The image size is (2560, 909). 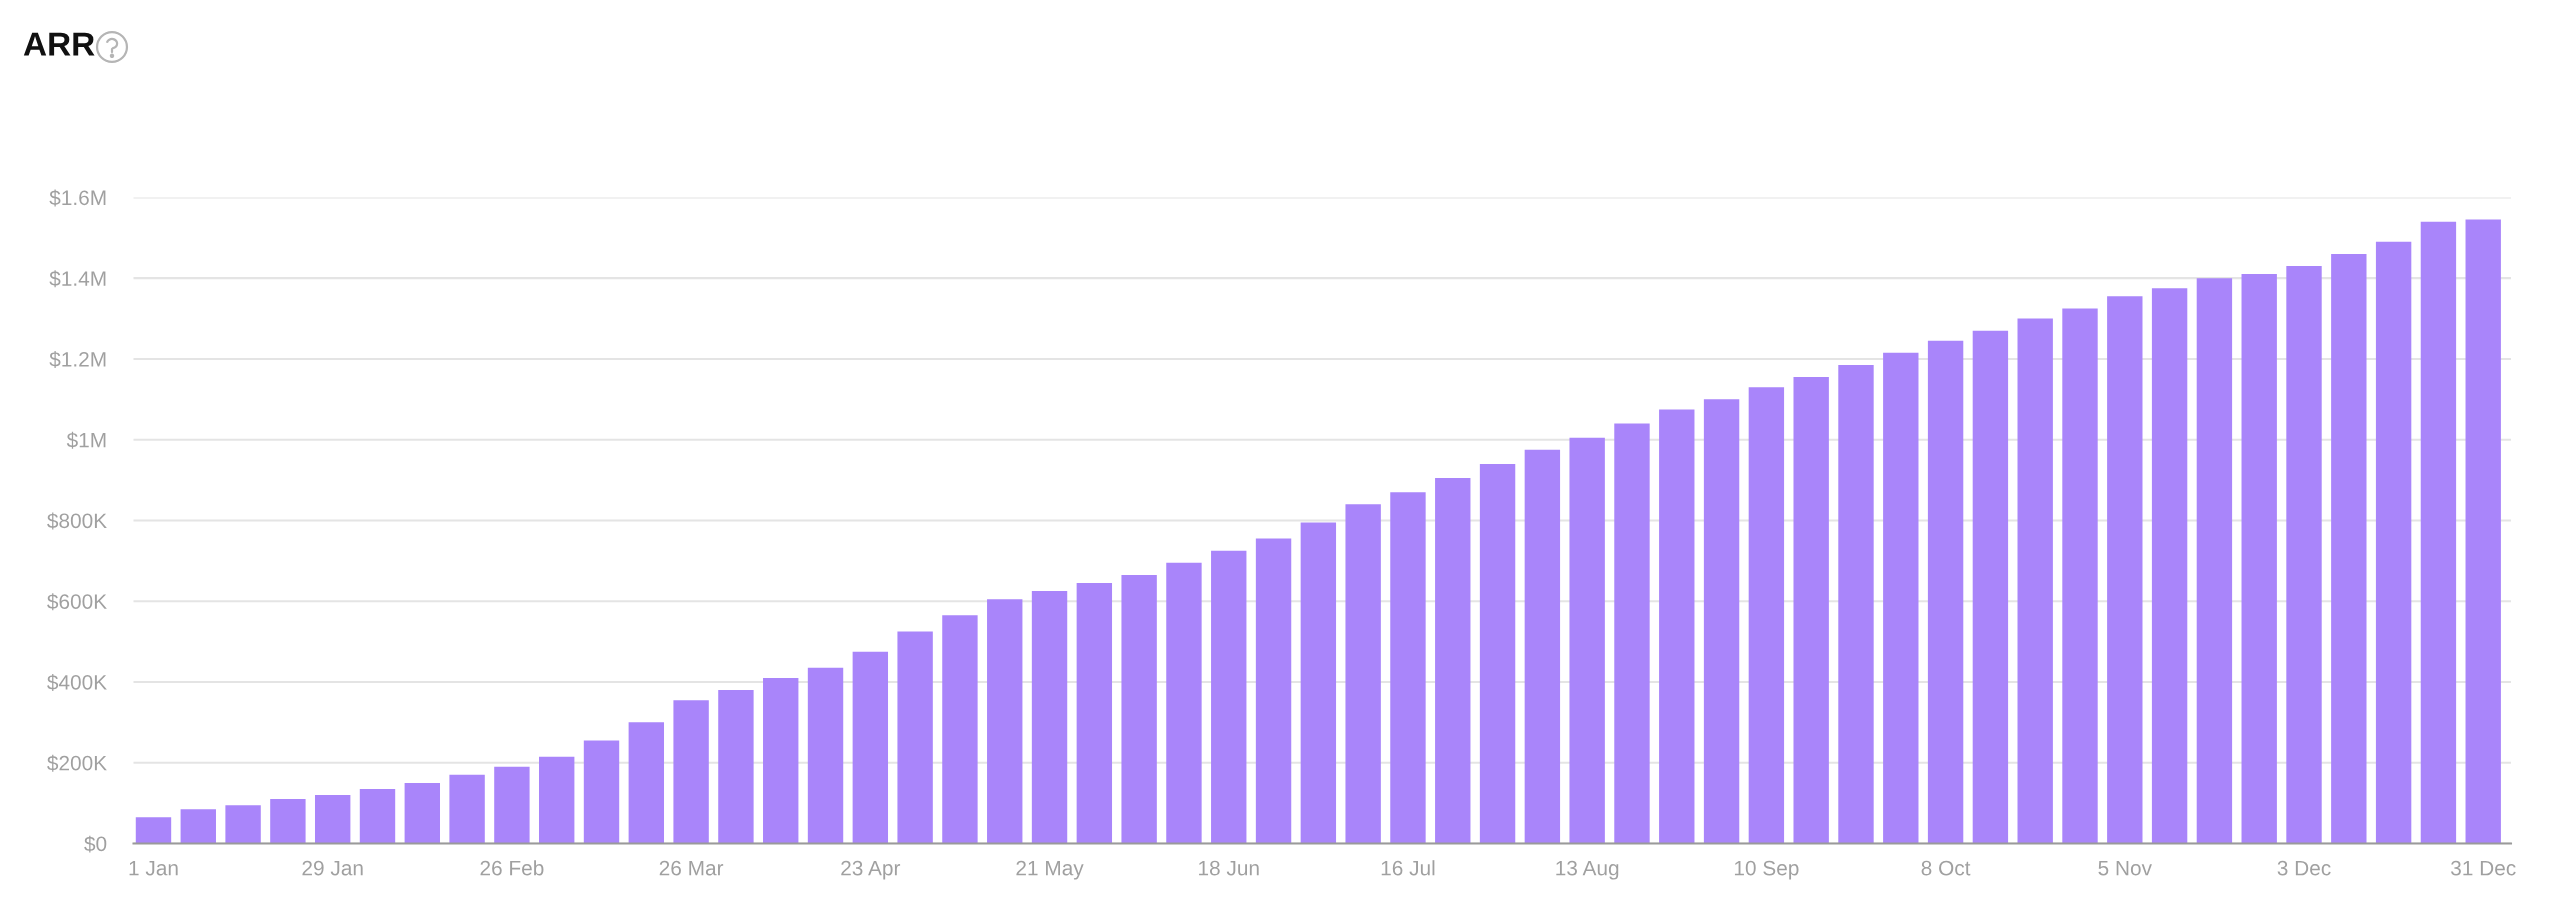 I want to click on x-tick-label: 23 Apr, so click(x=871, y=870).